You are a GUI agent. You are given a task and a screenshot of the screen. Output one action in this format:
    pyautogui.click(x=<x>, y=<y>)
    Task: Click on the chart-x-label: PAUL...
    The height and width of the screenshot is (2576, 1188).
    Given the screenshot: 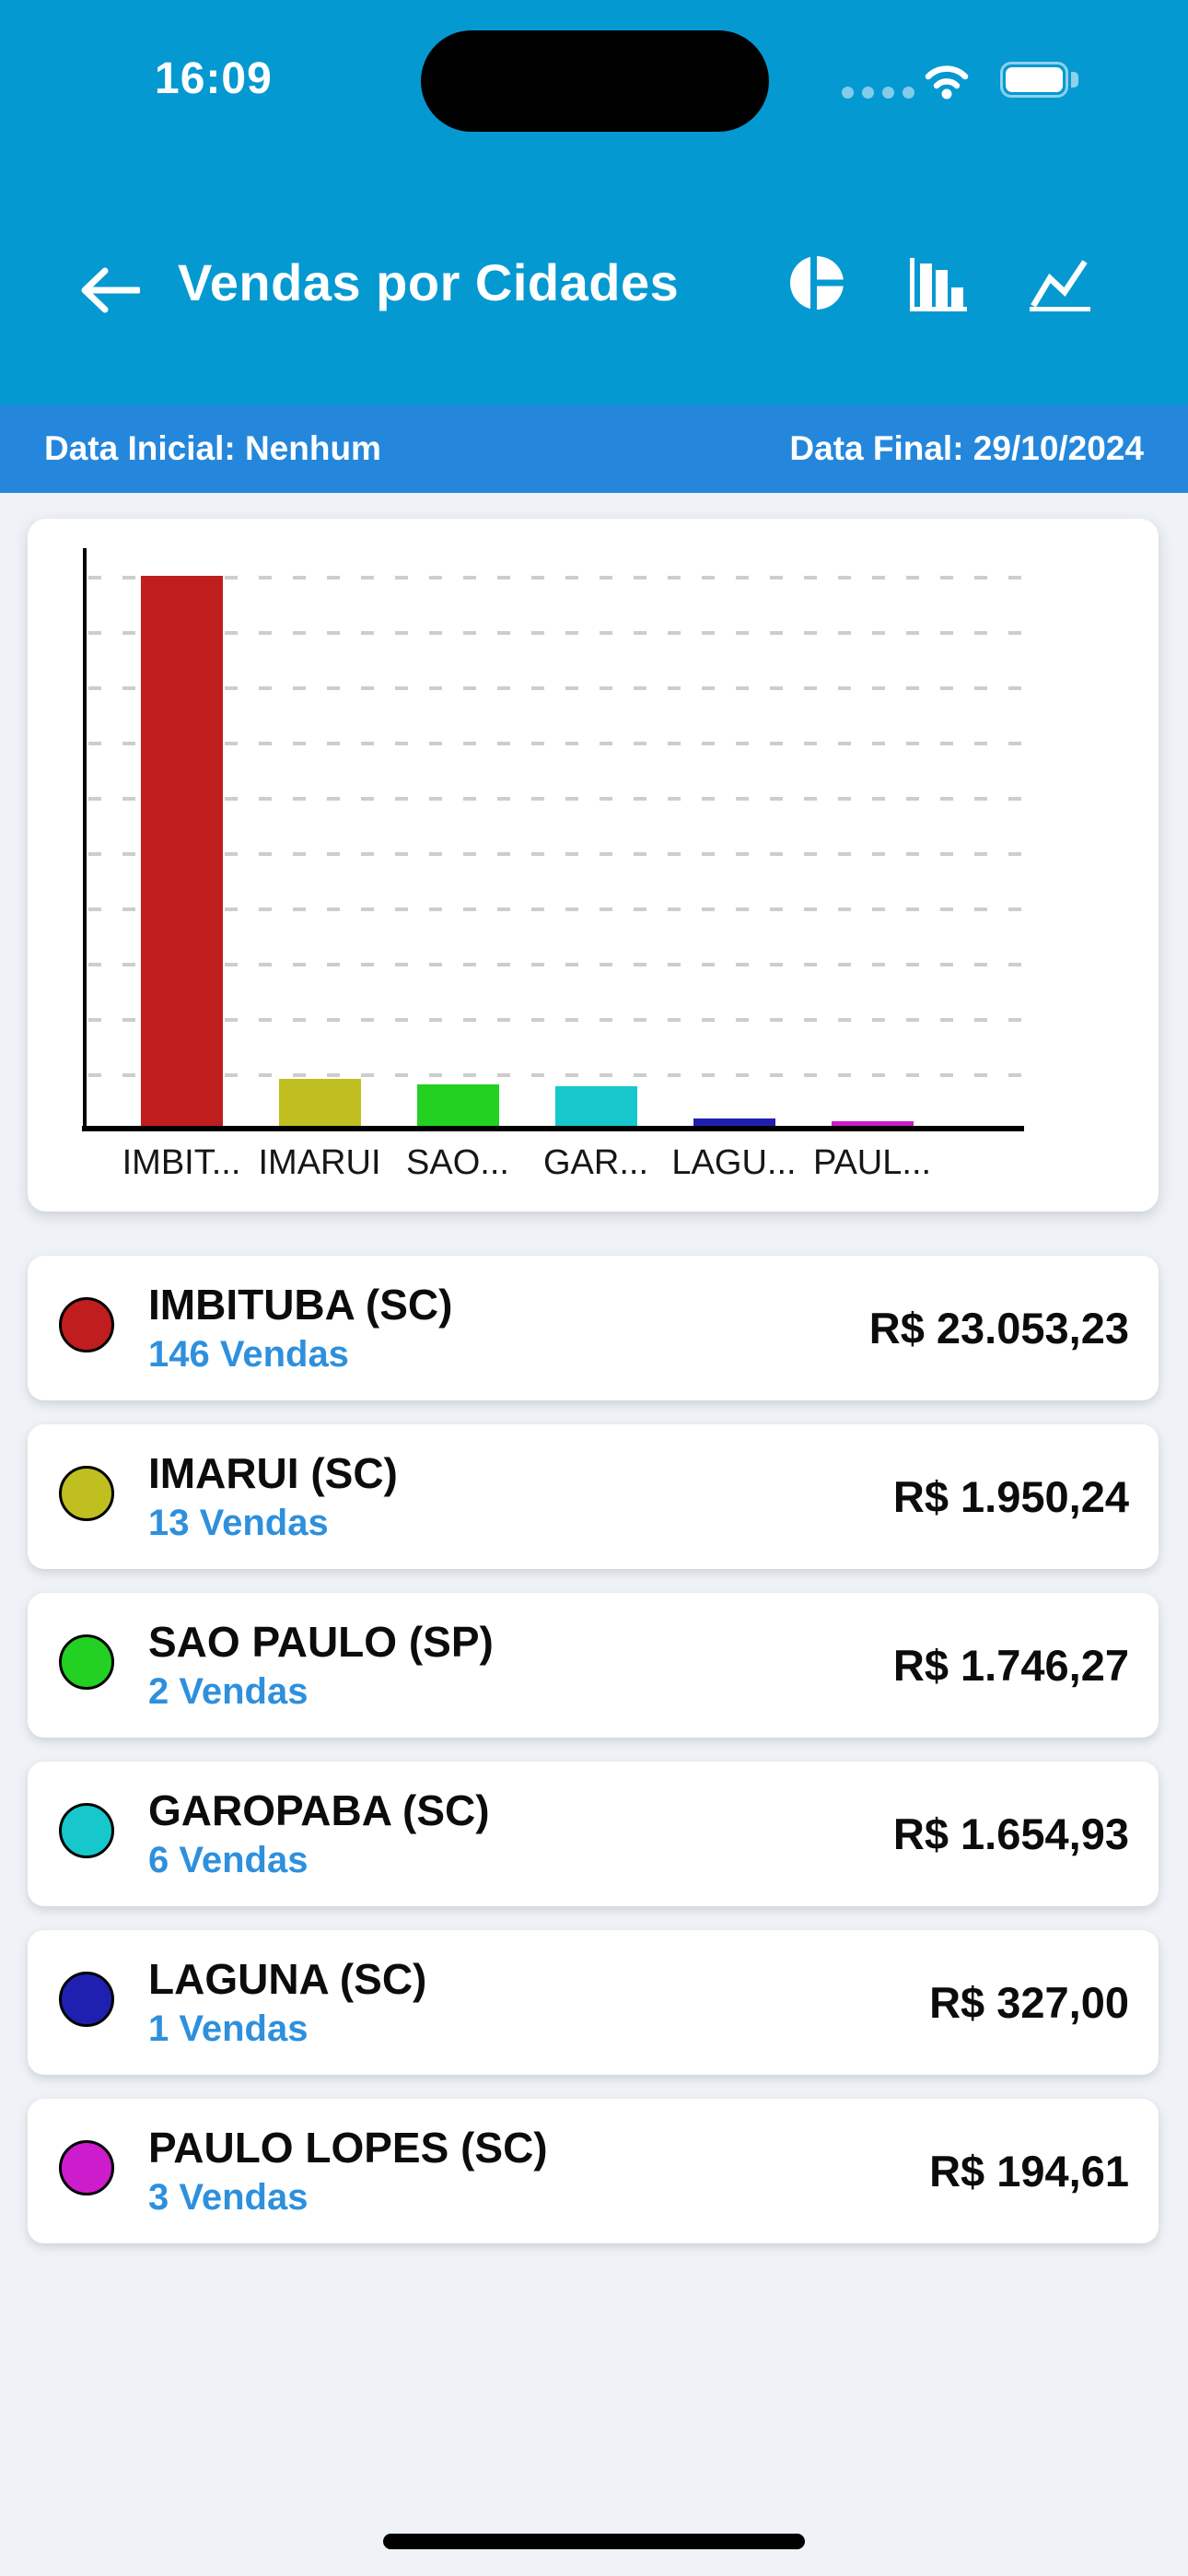 What is the action you would take?
    pyautogui.click(x=872, y=1162)
    